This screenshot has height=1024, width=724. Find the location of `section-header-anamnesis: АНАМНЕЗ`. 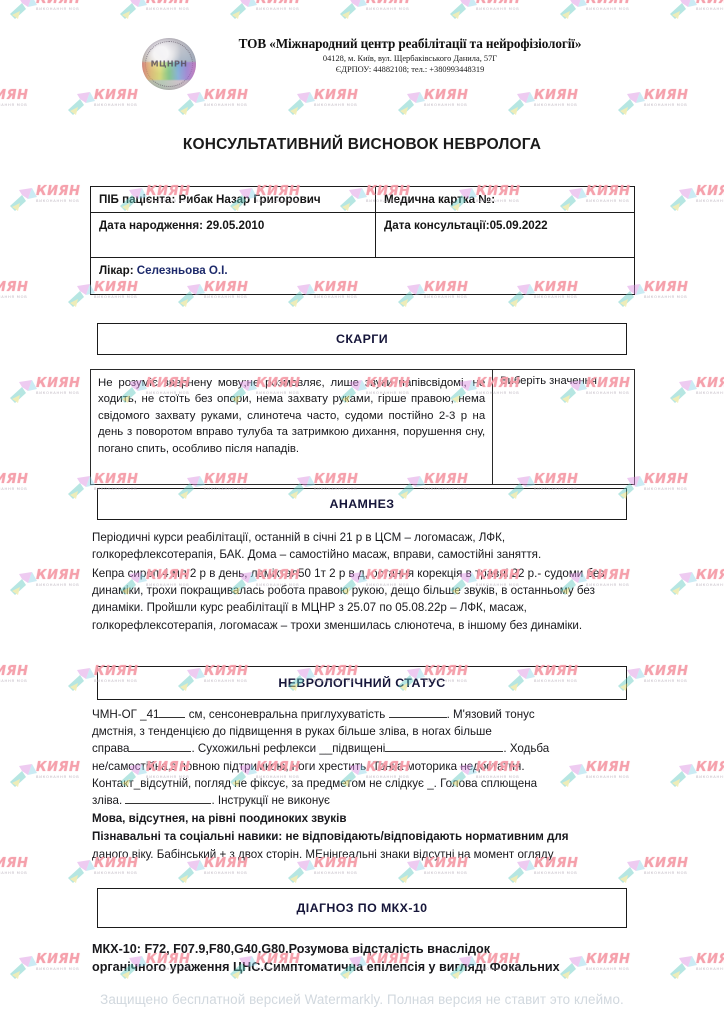

section-header-anamnesis: АНАМНЕЗ is located at coordinates (362, 504).